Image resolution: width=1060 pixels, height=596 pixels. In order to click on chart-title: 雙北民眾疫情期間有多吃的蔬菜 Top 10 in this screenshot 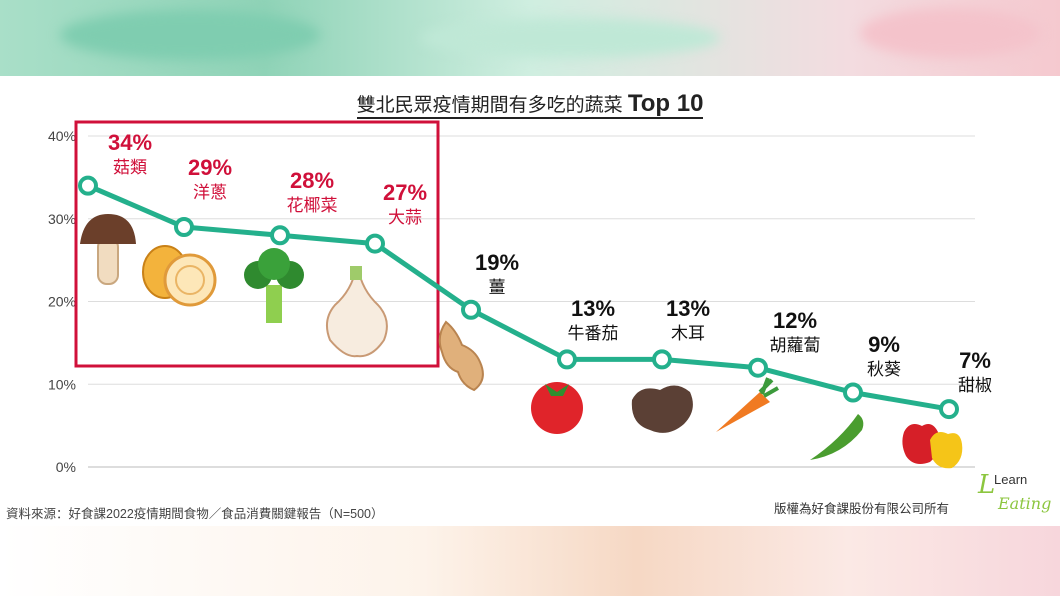, I will do `click(530, 104)`.